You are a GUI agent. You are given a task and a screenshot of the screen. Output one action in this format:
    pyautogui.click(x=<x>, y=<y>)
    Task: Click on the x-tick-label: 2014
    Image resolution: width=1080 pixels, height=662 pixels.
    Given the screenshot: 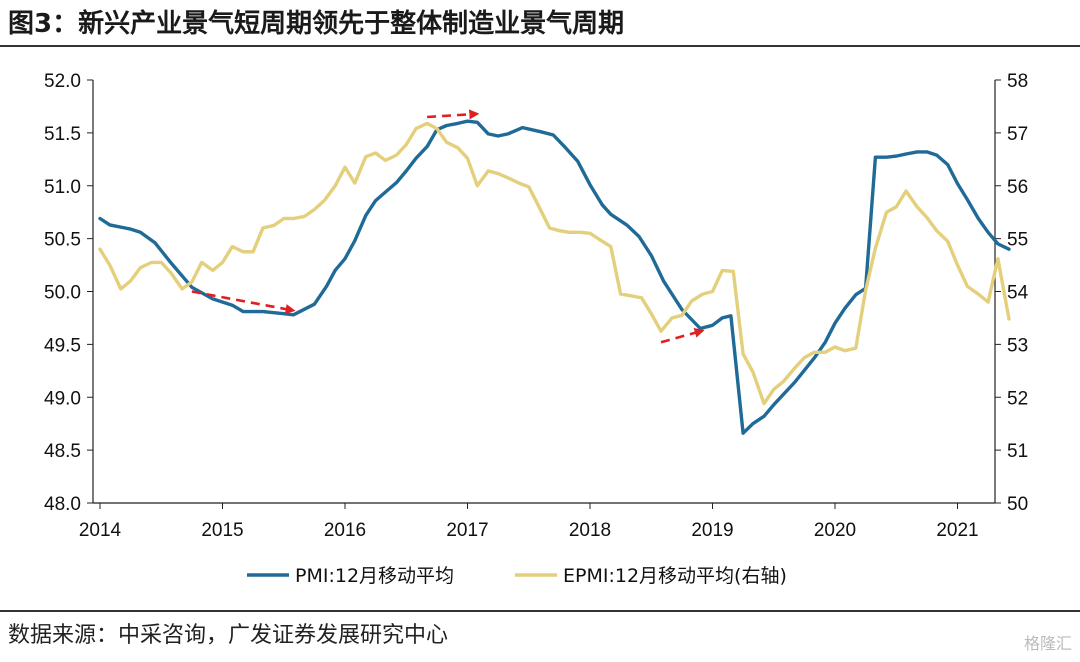 What is the action you would take?
    pyautogui.click(x=100, y=530)
    